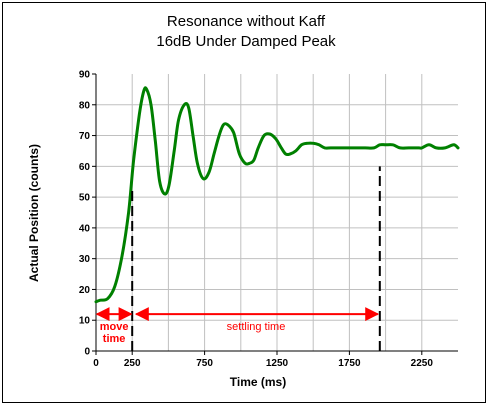 This screenshot has width=490, height=407. I want to click on y-tick-label: 40, so click(85, 228).